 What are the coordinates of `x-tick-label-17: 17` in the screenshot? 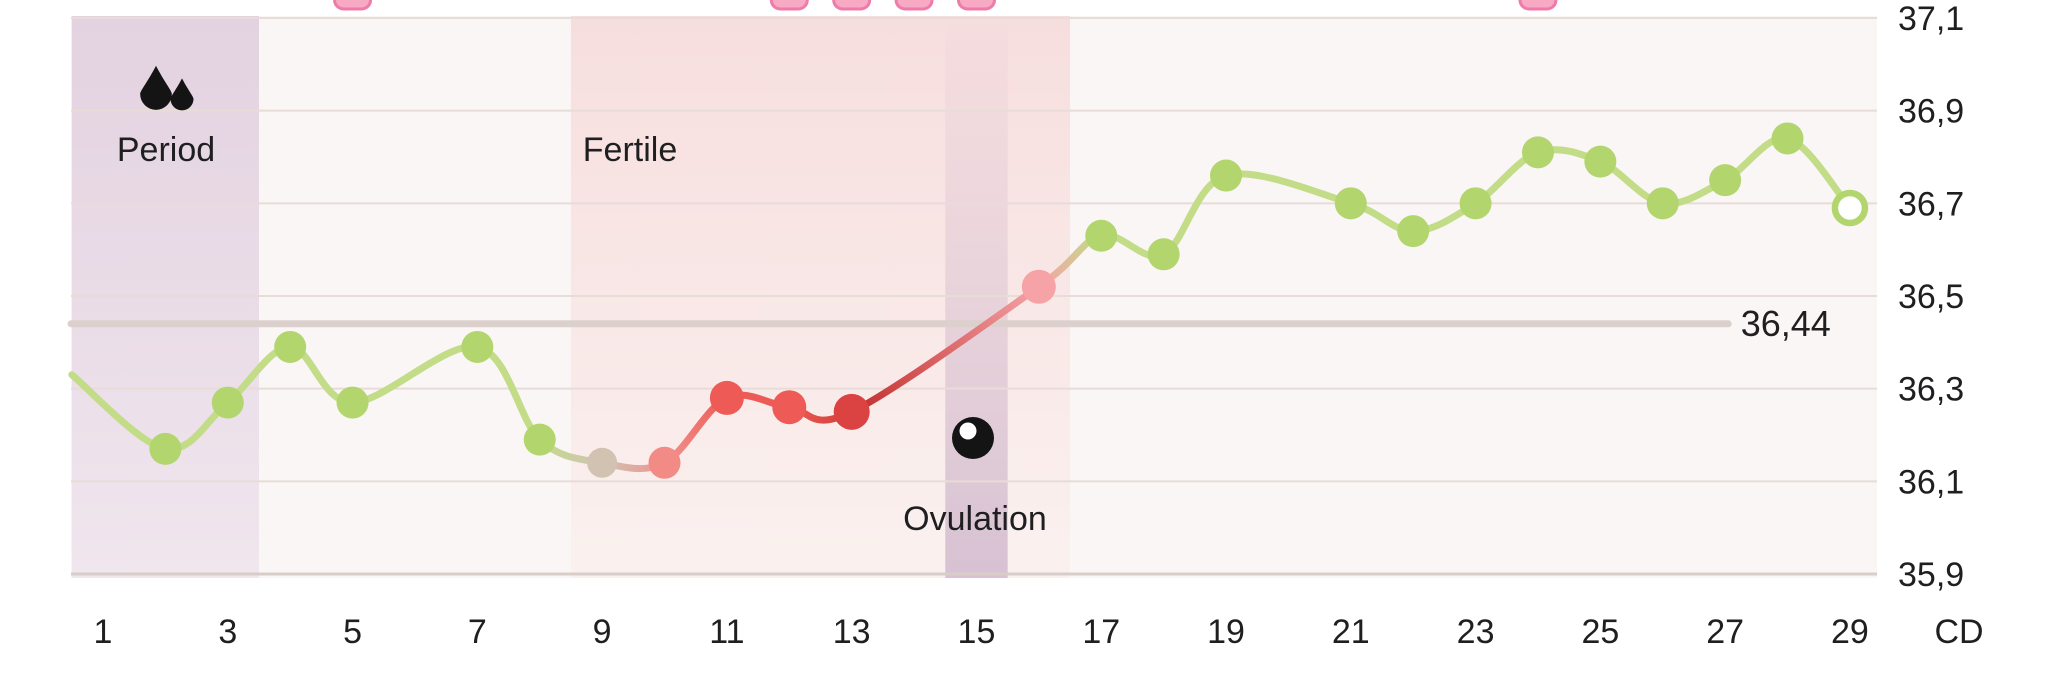 It's located at (1101, 632).